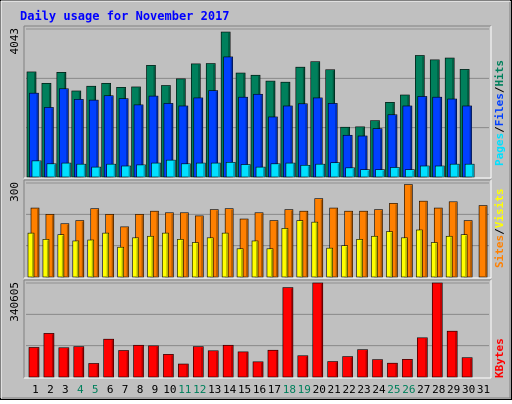  I want to click on bar-kbytes-day-29-body, so click(452, 354).